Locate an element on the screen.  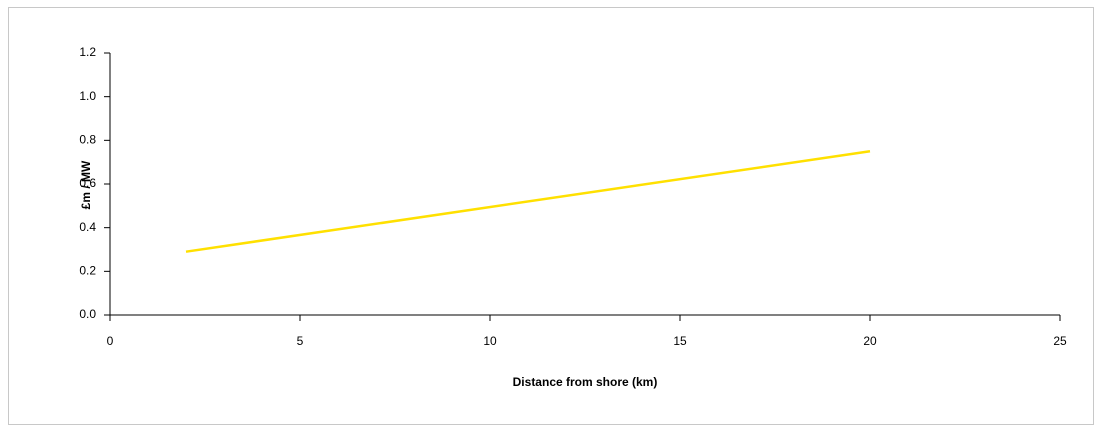
y-tick-label: 0.8 is located at coordinates (87, 140).